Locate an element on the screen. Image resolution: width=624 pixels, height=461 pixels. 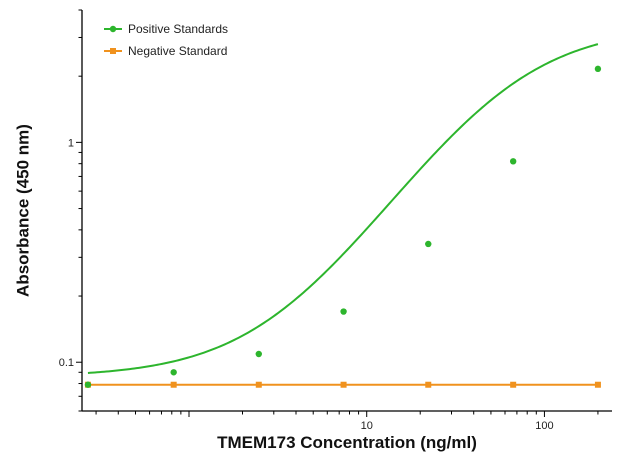
legend: Positive Standards Negative Standard is located at coordinates (166, 40).